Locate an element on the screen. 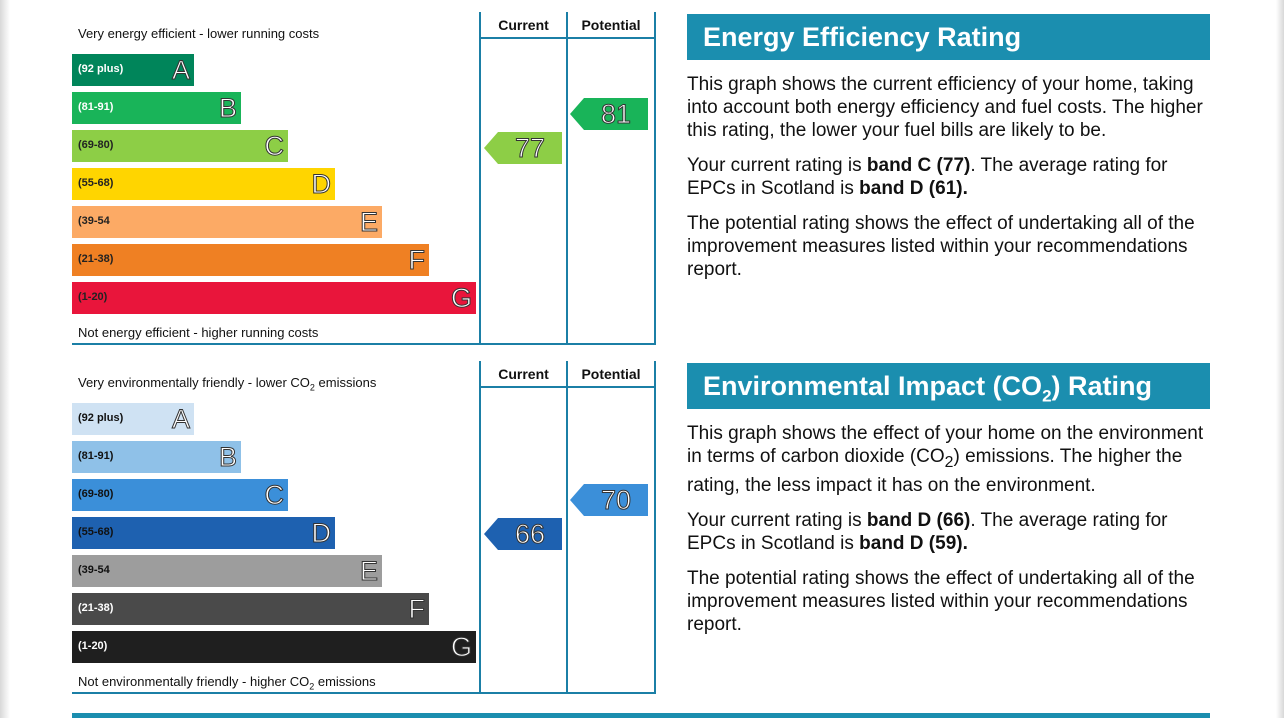 The height and width of the screenshot is (718, 1284). title-subscript: 2 is located at coordinates (1047, 396).